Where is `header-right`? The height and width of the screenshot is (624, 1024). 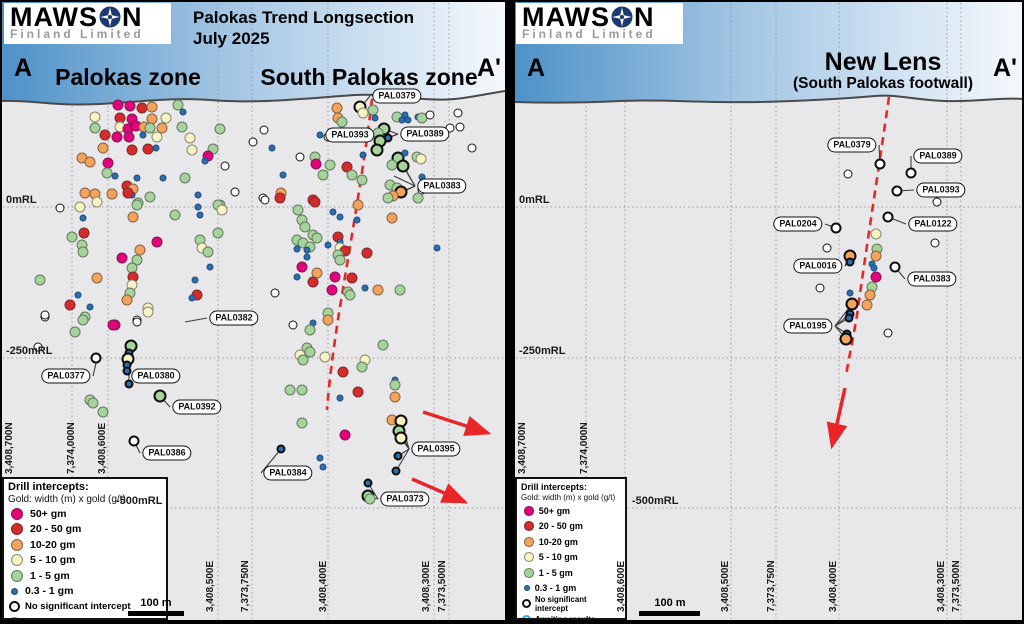
header-right is located at coordinates (768, 52).